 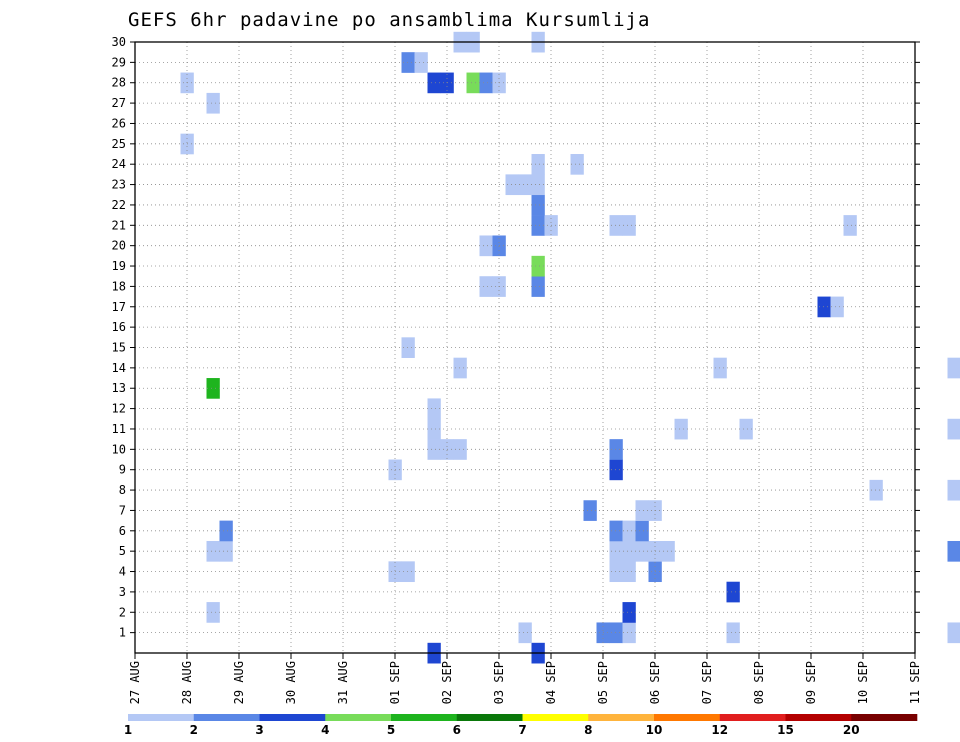 What do you see at coordinates (119, 307) in the screenshot?
I see `y-tick-label: 17` at bounding box center [119, 307].